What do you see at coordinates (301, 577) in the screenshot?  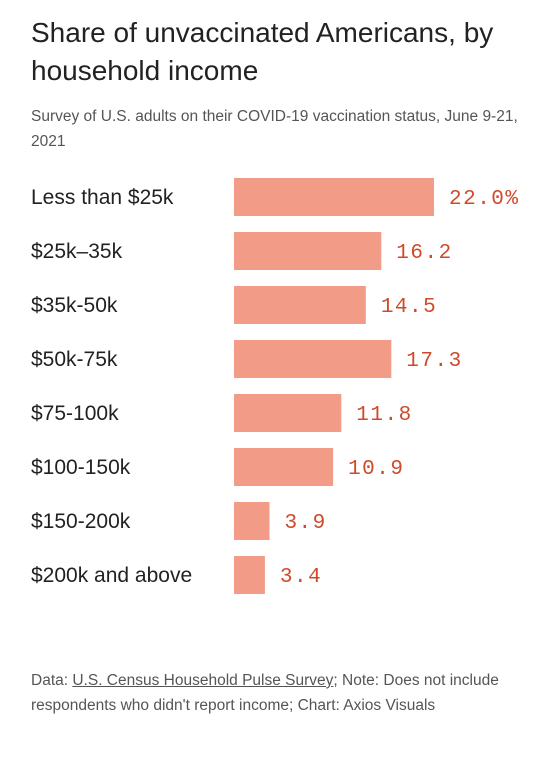 I see `value-label: 3.4` at bounding box center [301, 577].